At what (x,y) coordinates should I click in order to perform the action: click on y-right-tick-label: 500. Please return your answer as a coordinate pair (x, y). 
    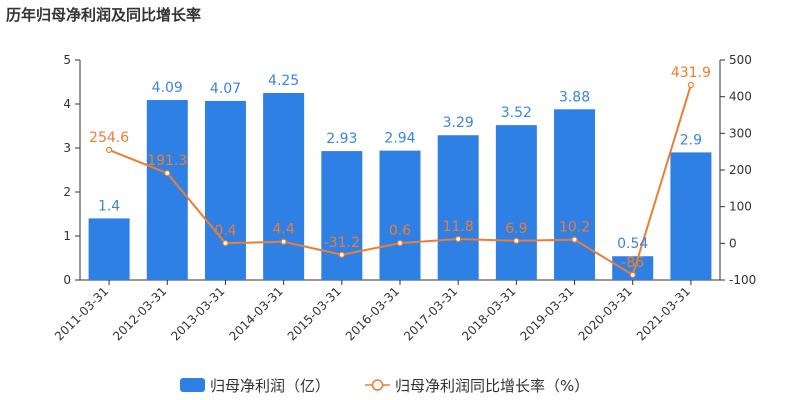
    Looking at the image, I should click on (740, 60).